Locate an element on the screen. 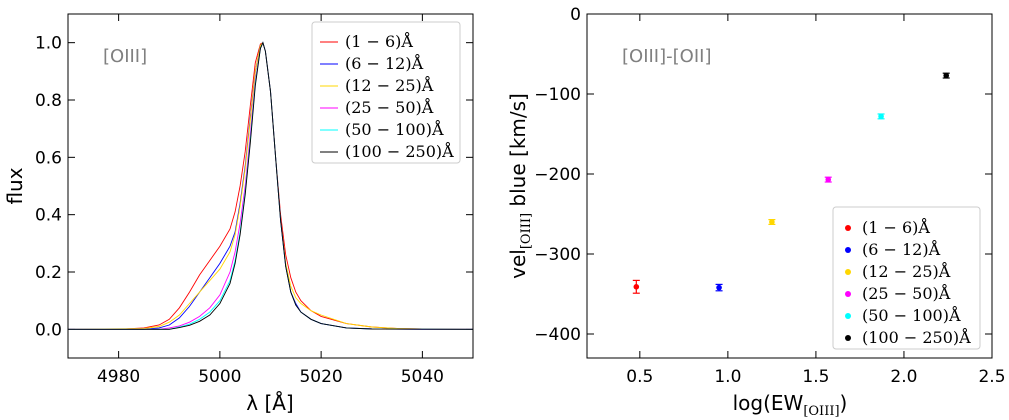 The width and height of the screenshot is (1009, 420). velocity-legend-label: (6 − 12)Å is located at coordinates (901, 249).